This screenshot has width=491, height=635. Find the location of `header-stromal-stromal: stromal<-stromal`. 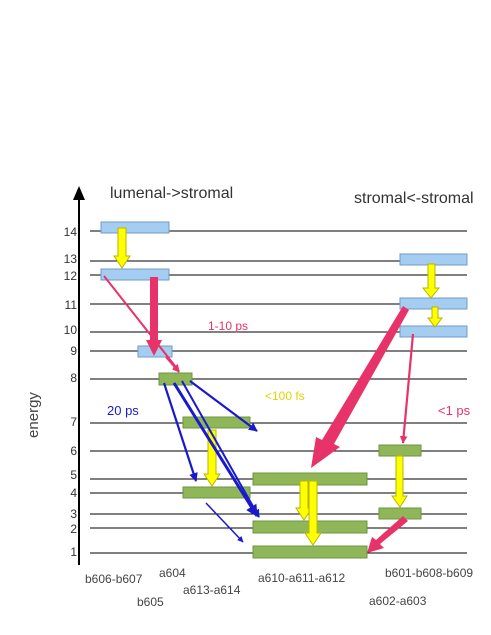

header-stromal-stromal: stromal<-stromal is located at coordinates (414, 198).